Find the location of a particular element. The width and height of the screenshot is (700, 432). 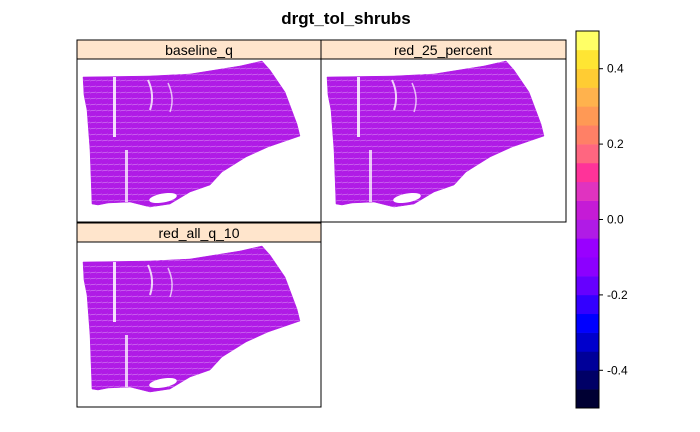

panel-baseline-q: baseline_q is located at coordinates (199, 131).